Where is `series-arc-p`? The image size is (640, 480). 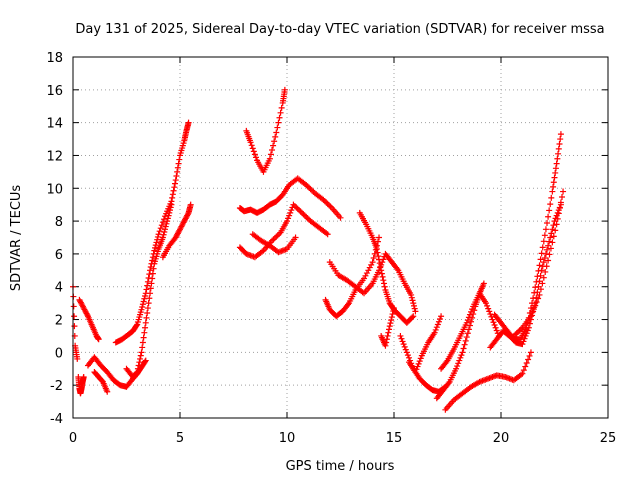 series-arc-p is located at coordinates (387, 327).